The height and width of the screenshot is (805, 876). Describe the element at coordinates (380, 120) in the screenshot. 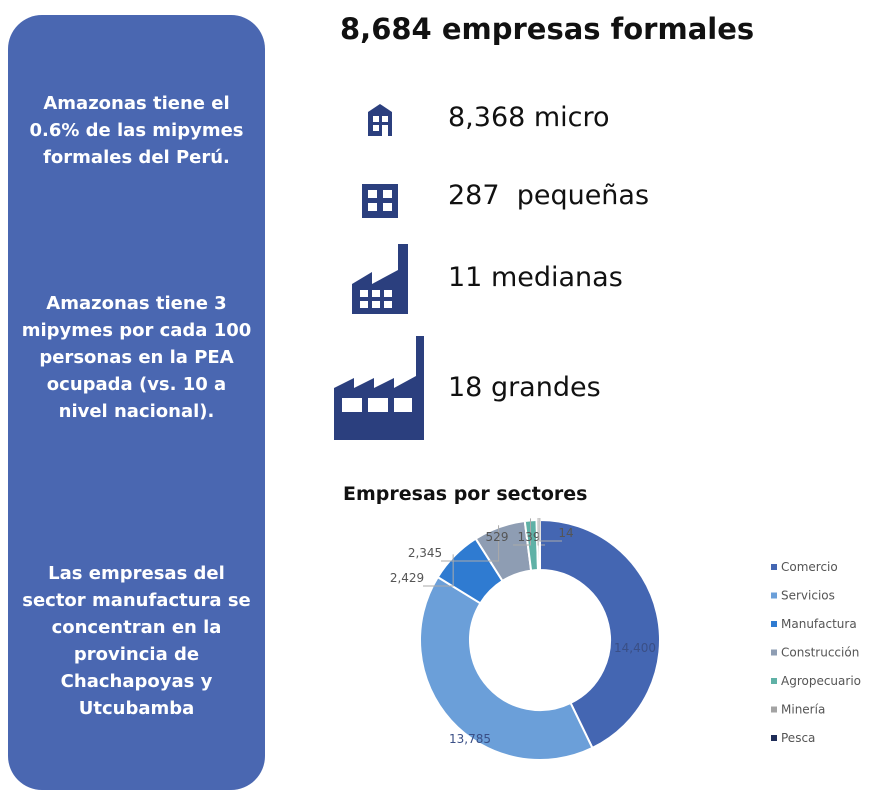

I see `icon-micro` at that location.